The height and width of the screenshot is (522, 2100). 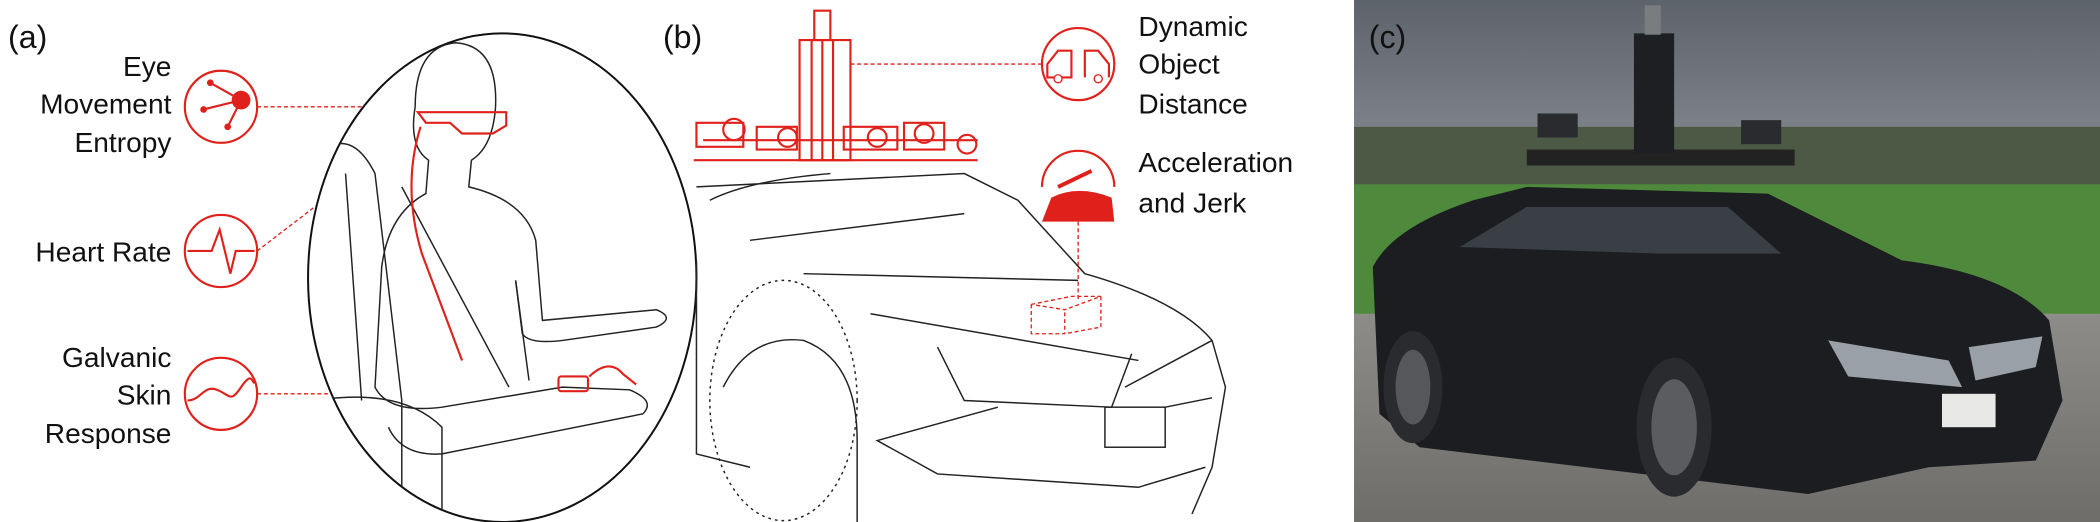 What do you see at coordinates (105, 104) in the screenshot?
I see `signal-text: Movement` at bounding box center [105, 104].